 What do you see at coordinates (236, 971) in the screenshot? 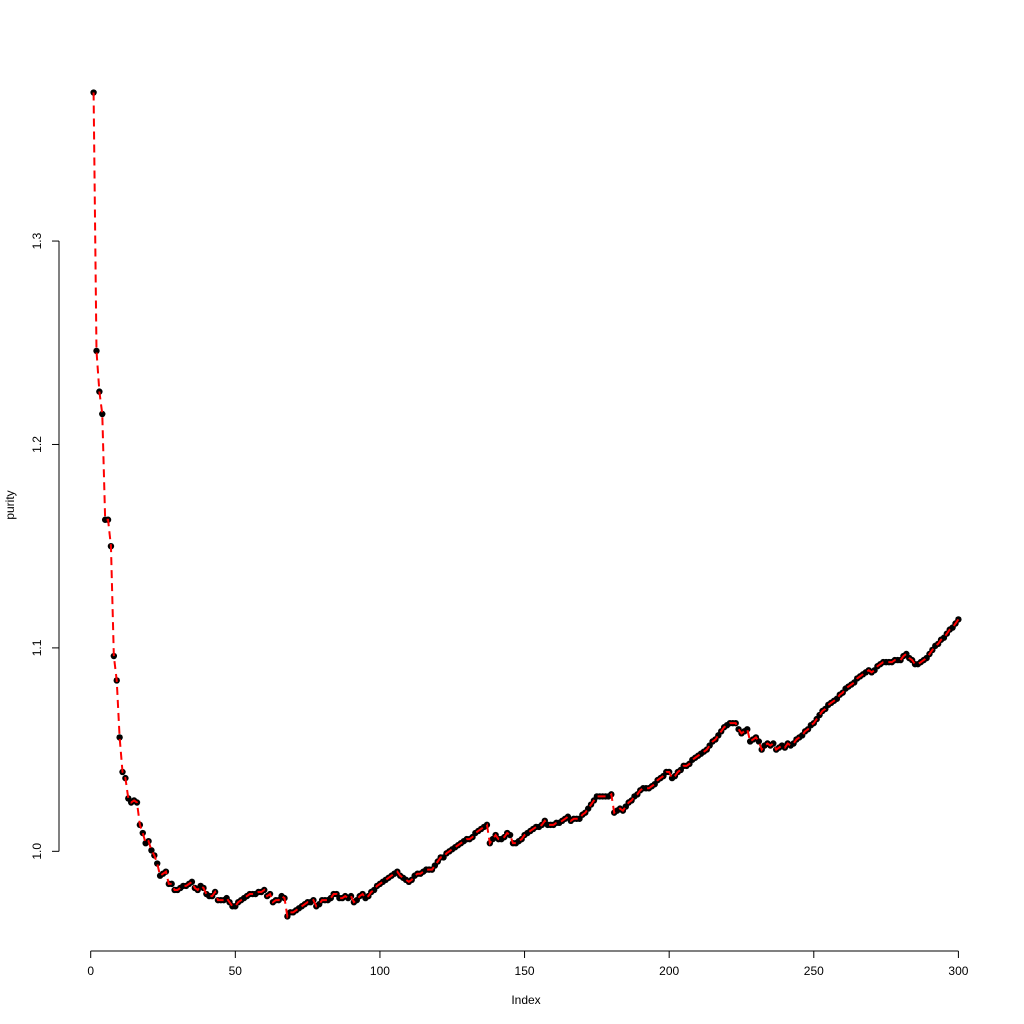
I see `x-tick-label: 50` at bounding box center [236, 971].